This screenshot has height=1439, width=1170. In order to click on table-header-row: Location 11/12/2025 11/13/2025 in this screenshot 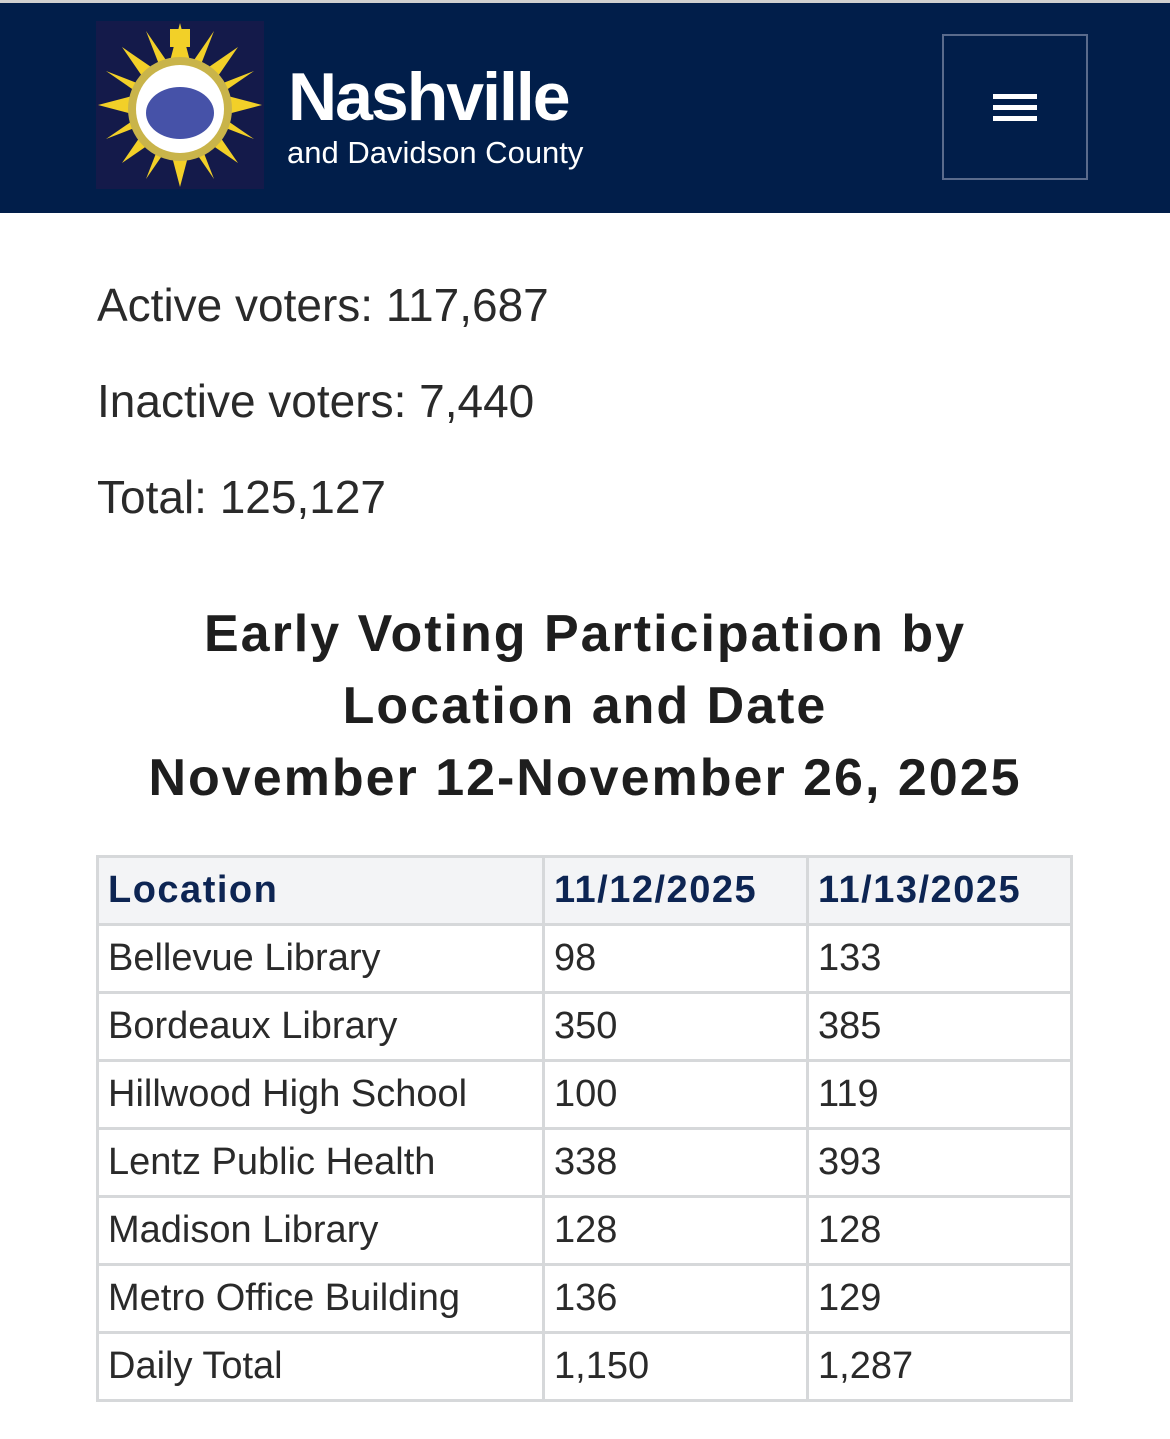, I will do `click(584, 890)`.